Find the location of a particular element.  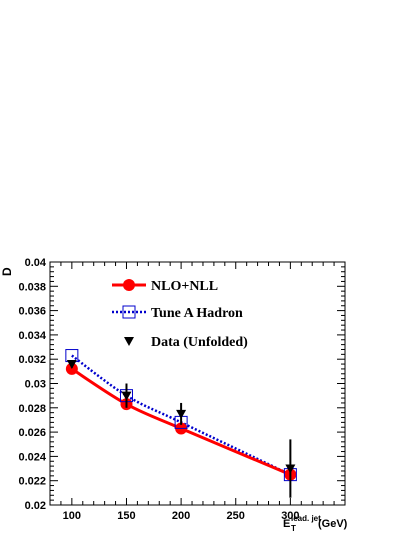

x-tick-label: 150 is located at coordinates (126, 516).